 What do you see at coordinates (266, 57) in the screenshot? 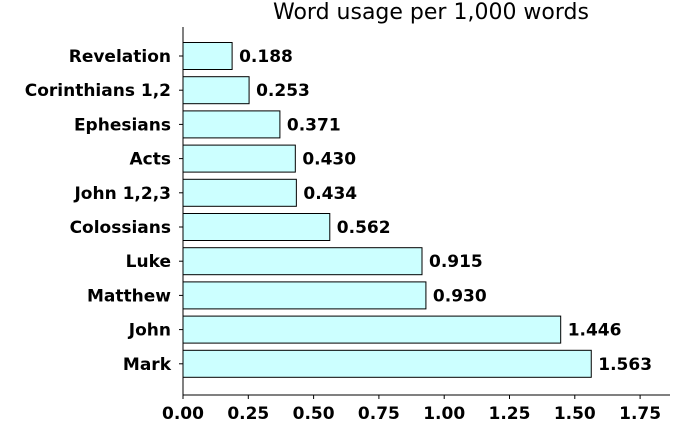
I see `data-label: 0.188` at bounding box center [266, 57].